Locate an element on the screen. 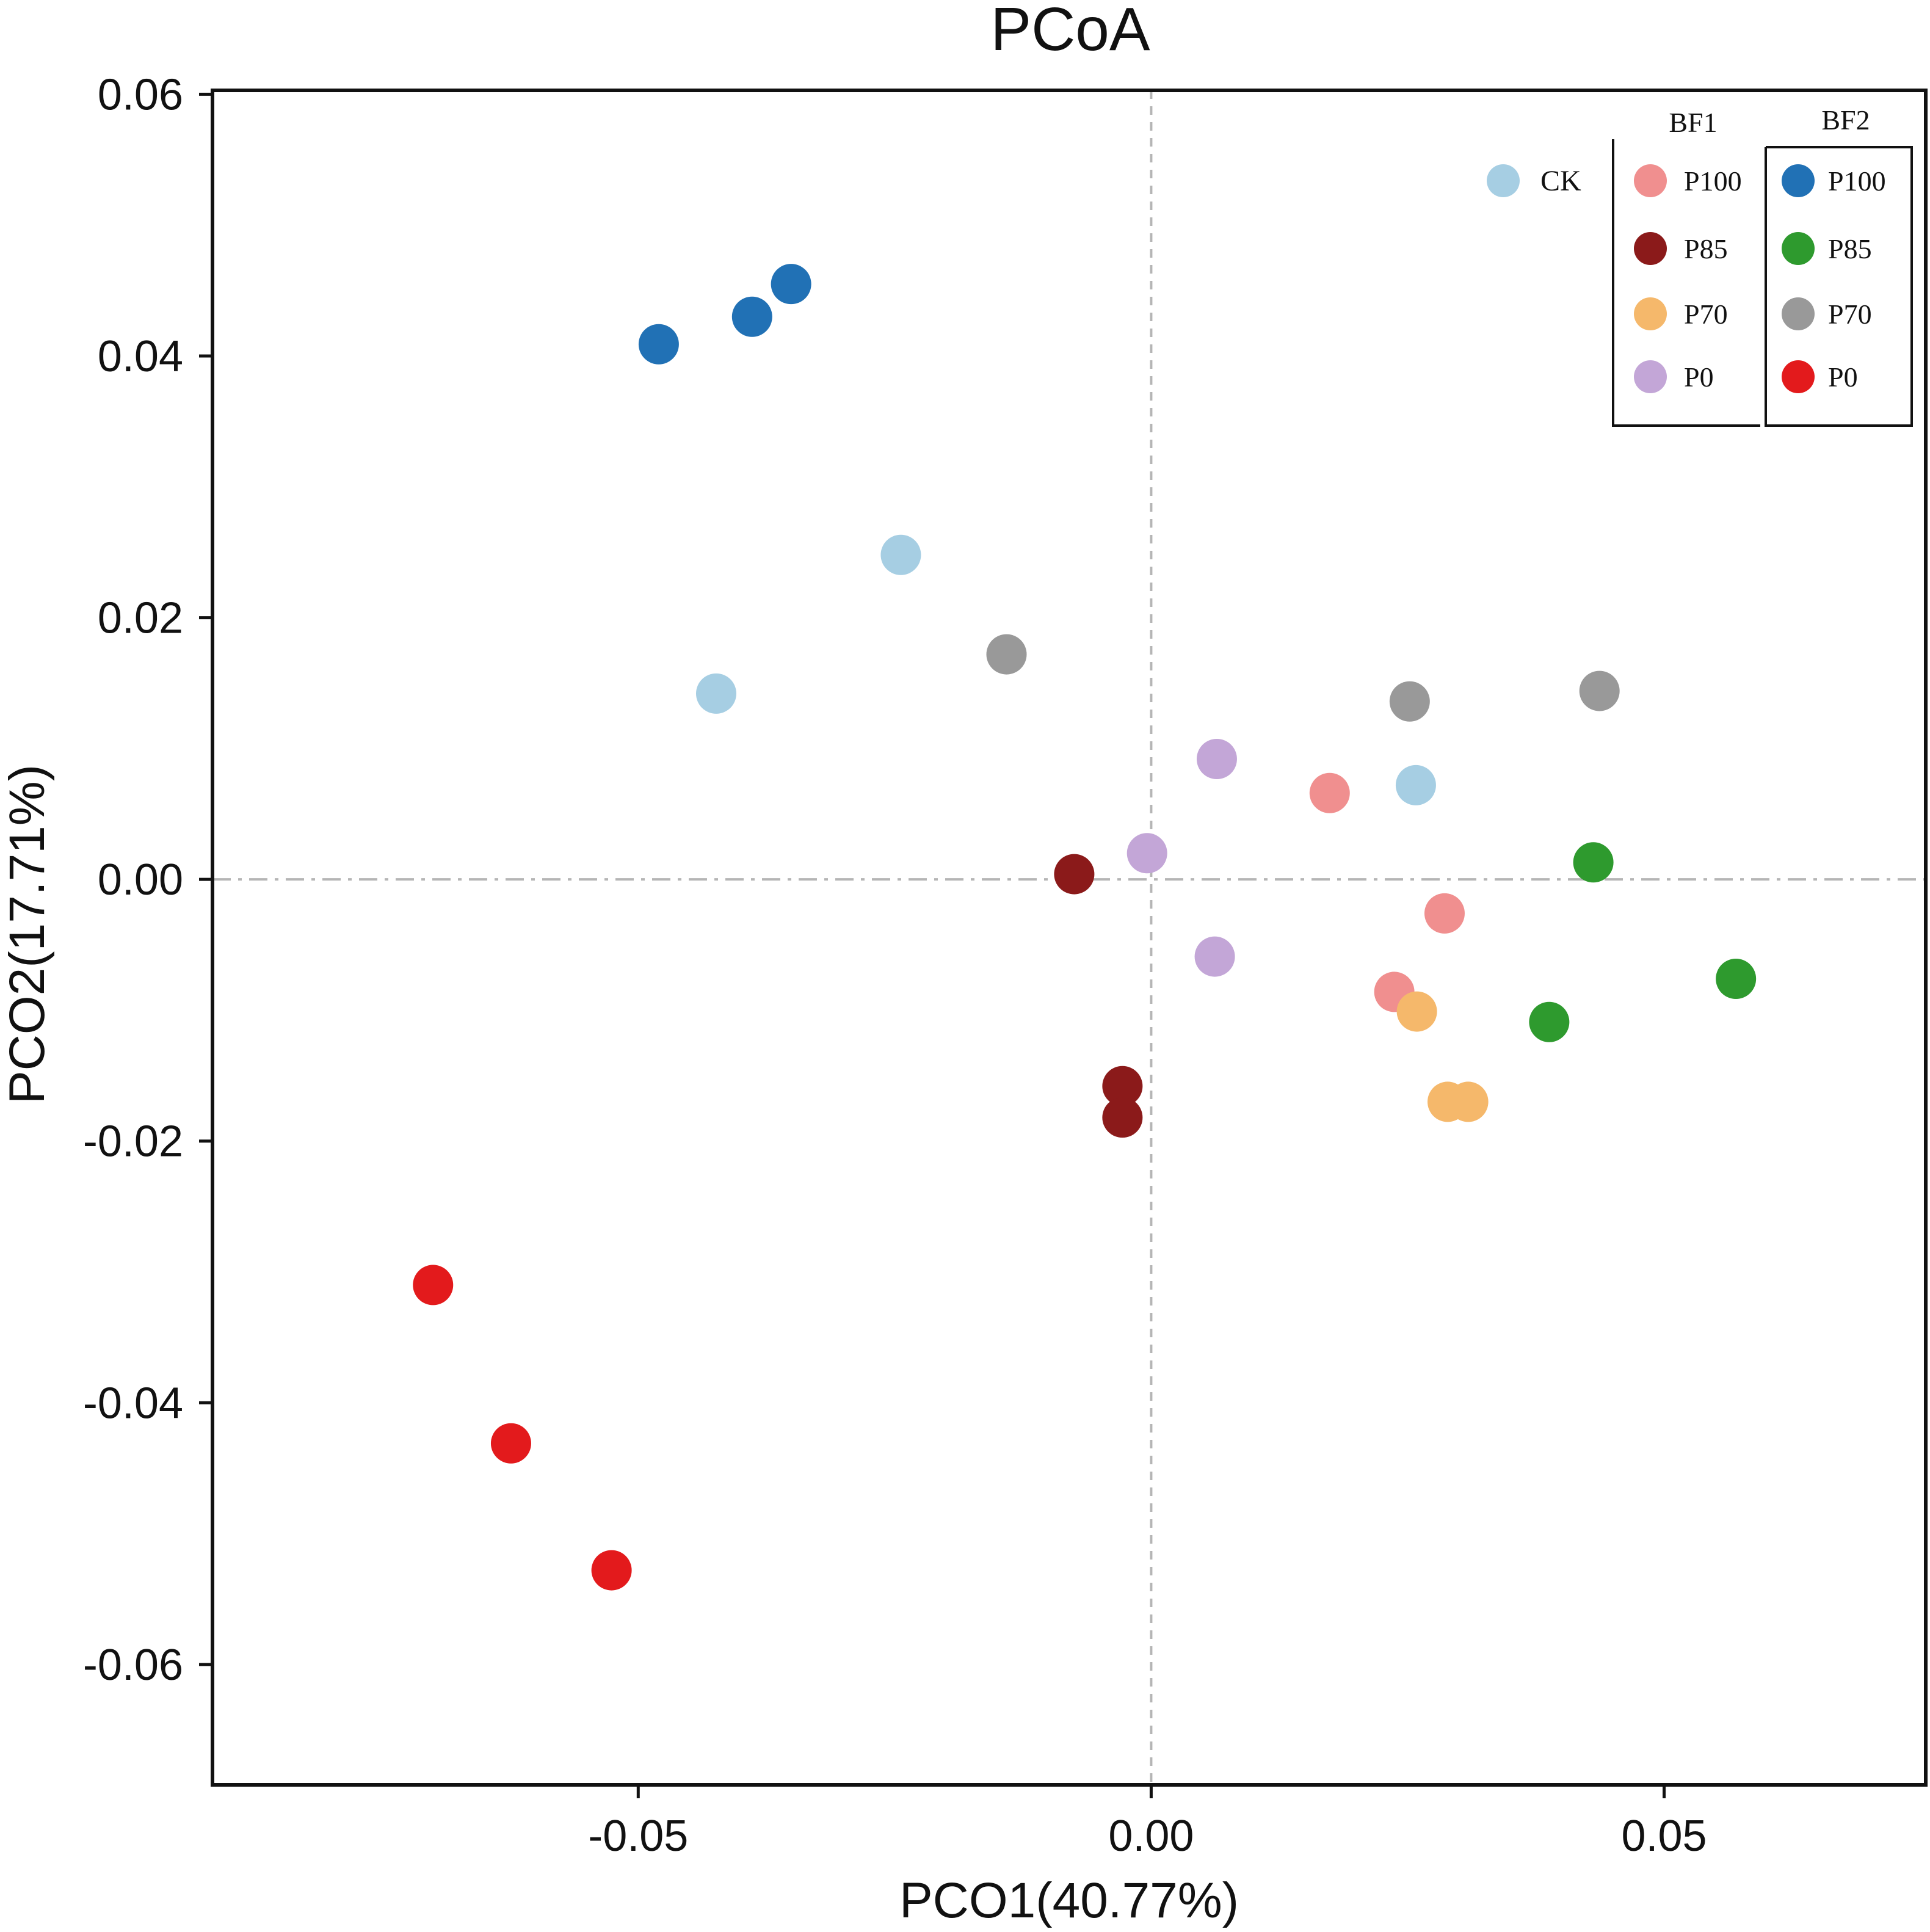 Image resolution: width=1930 pixels, height=1932 pixels. y-axis-ticks: 0.06 0.04 0.02 0.00 -0.02 -0.04 -0.06 is located at coordinates (147, 880).